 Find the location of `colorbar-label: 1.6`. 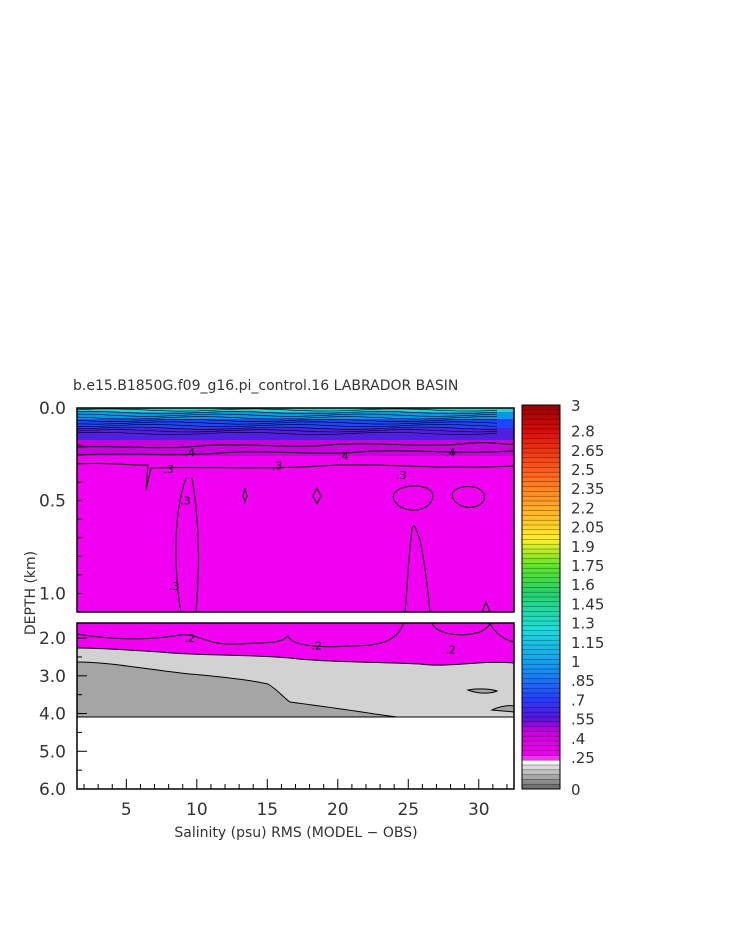

colorbar-label: 1.6 is located at coordinates (583, 585).